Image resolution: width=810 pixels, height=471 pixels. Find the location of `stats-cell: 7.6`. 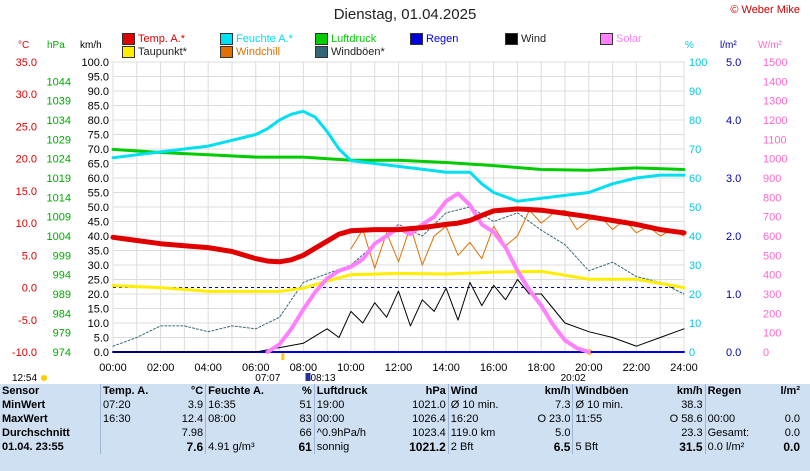

stats-cell: 7.6 is located at coordinates (195, 447).